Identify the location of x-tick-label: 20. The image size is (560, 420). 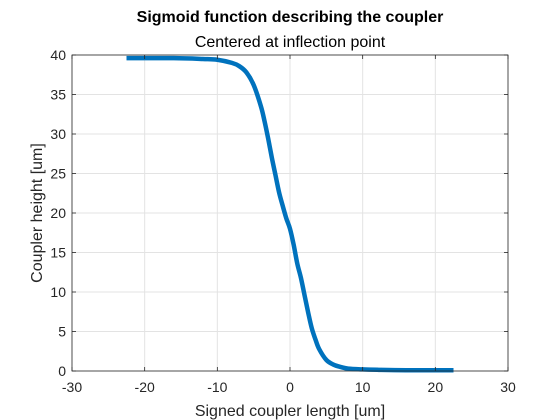
(436, 387).